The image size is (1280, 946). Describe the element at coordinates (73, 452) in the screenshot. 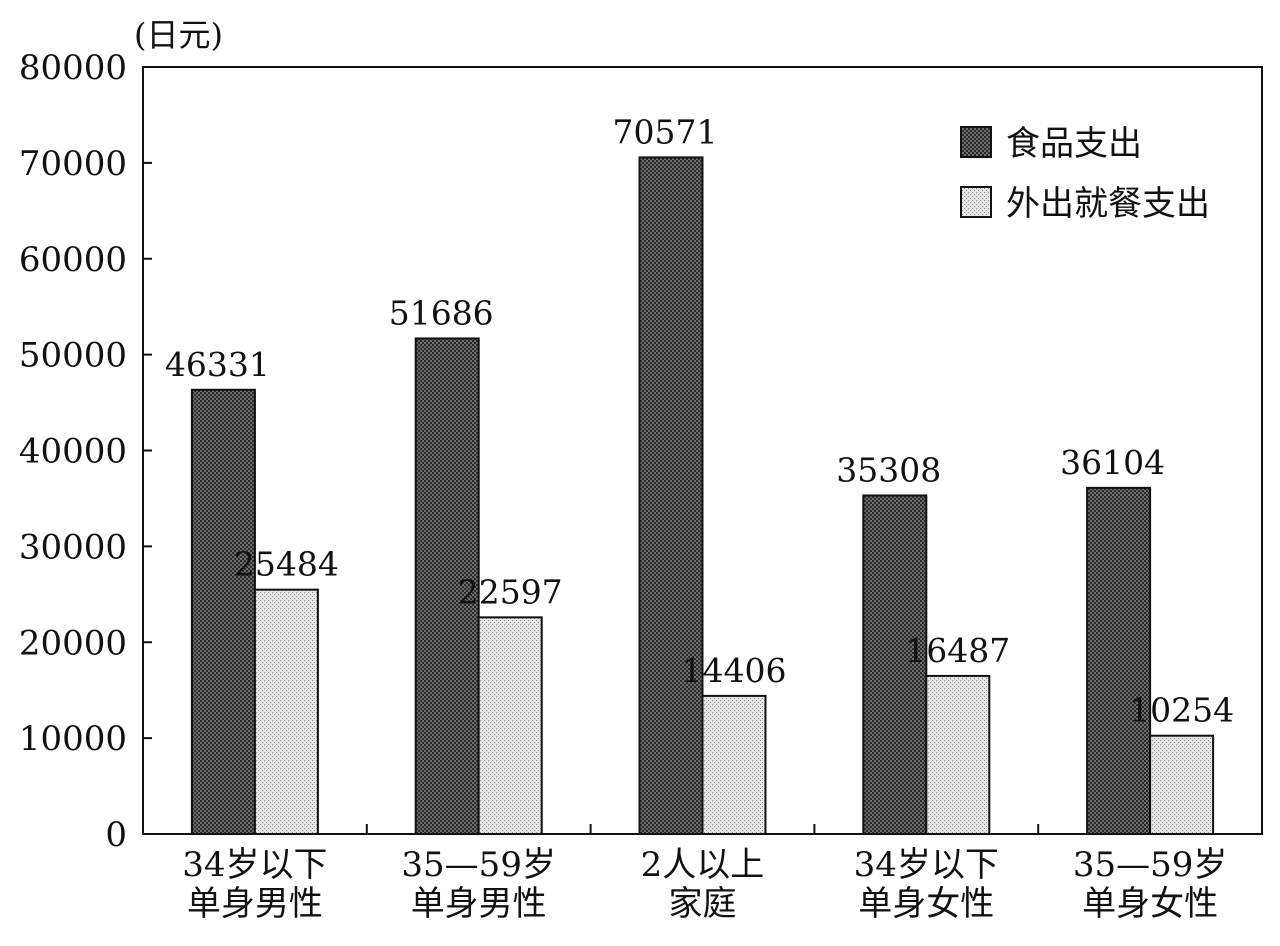

I see `y-tick-label: 40000` at that location.